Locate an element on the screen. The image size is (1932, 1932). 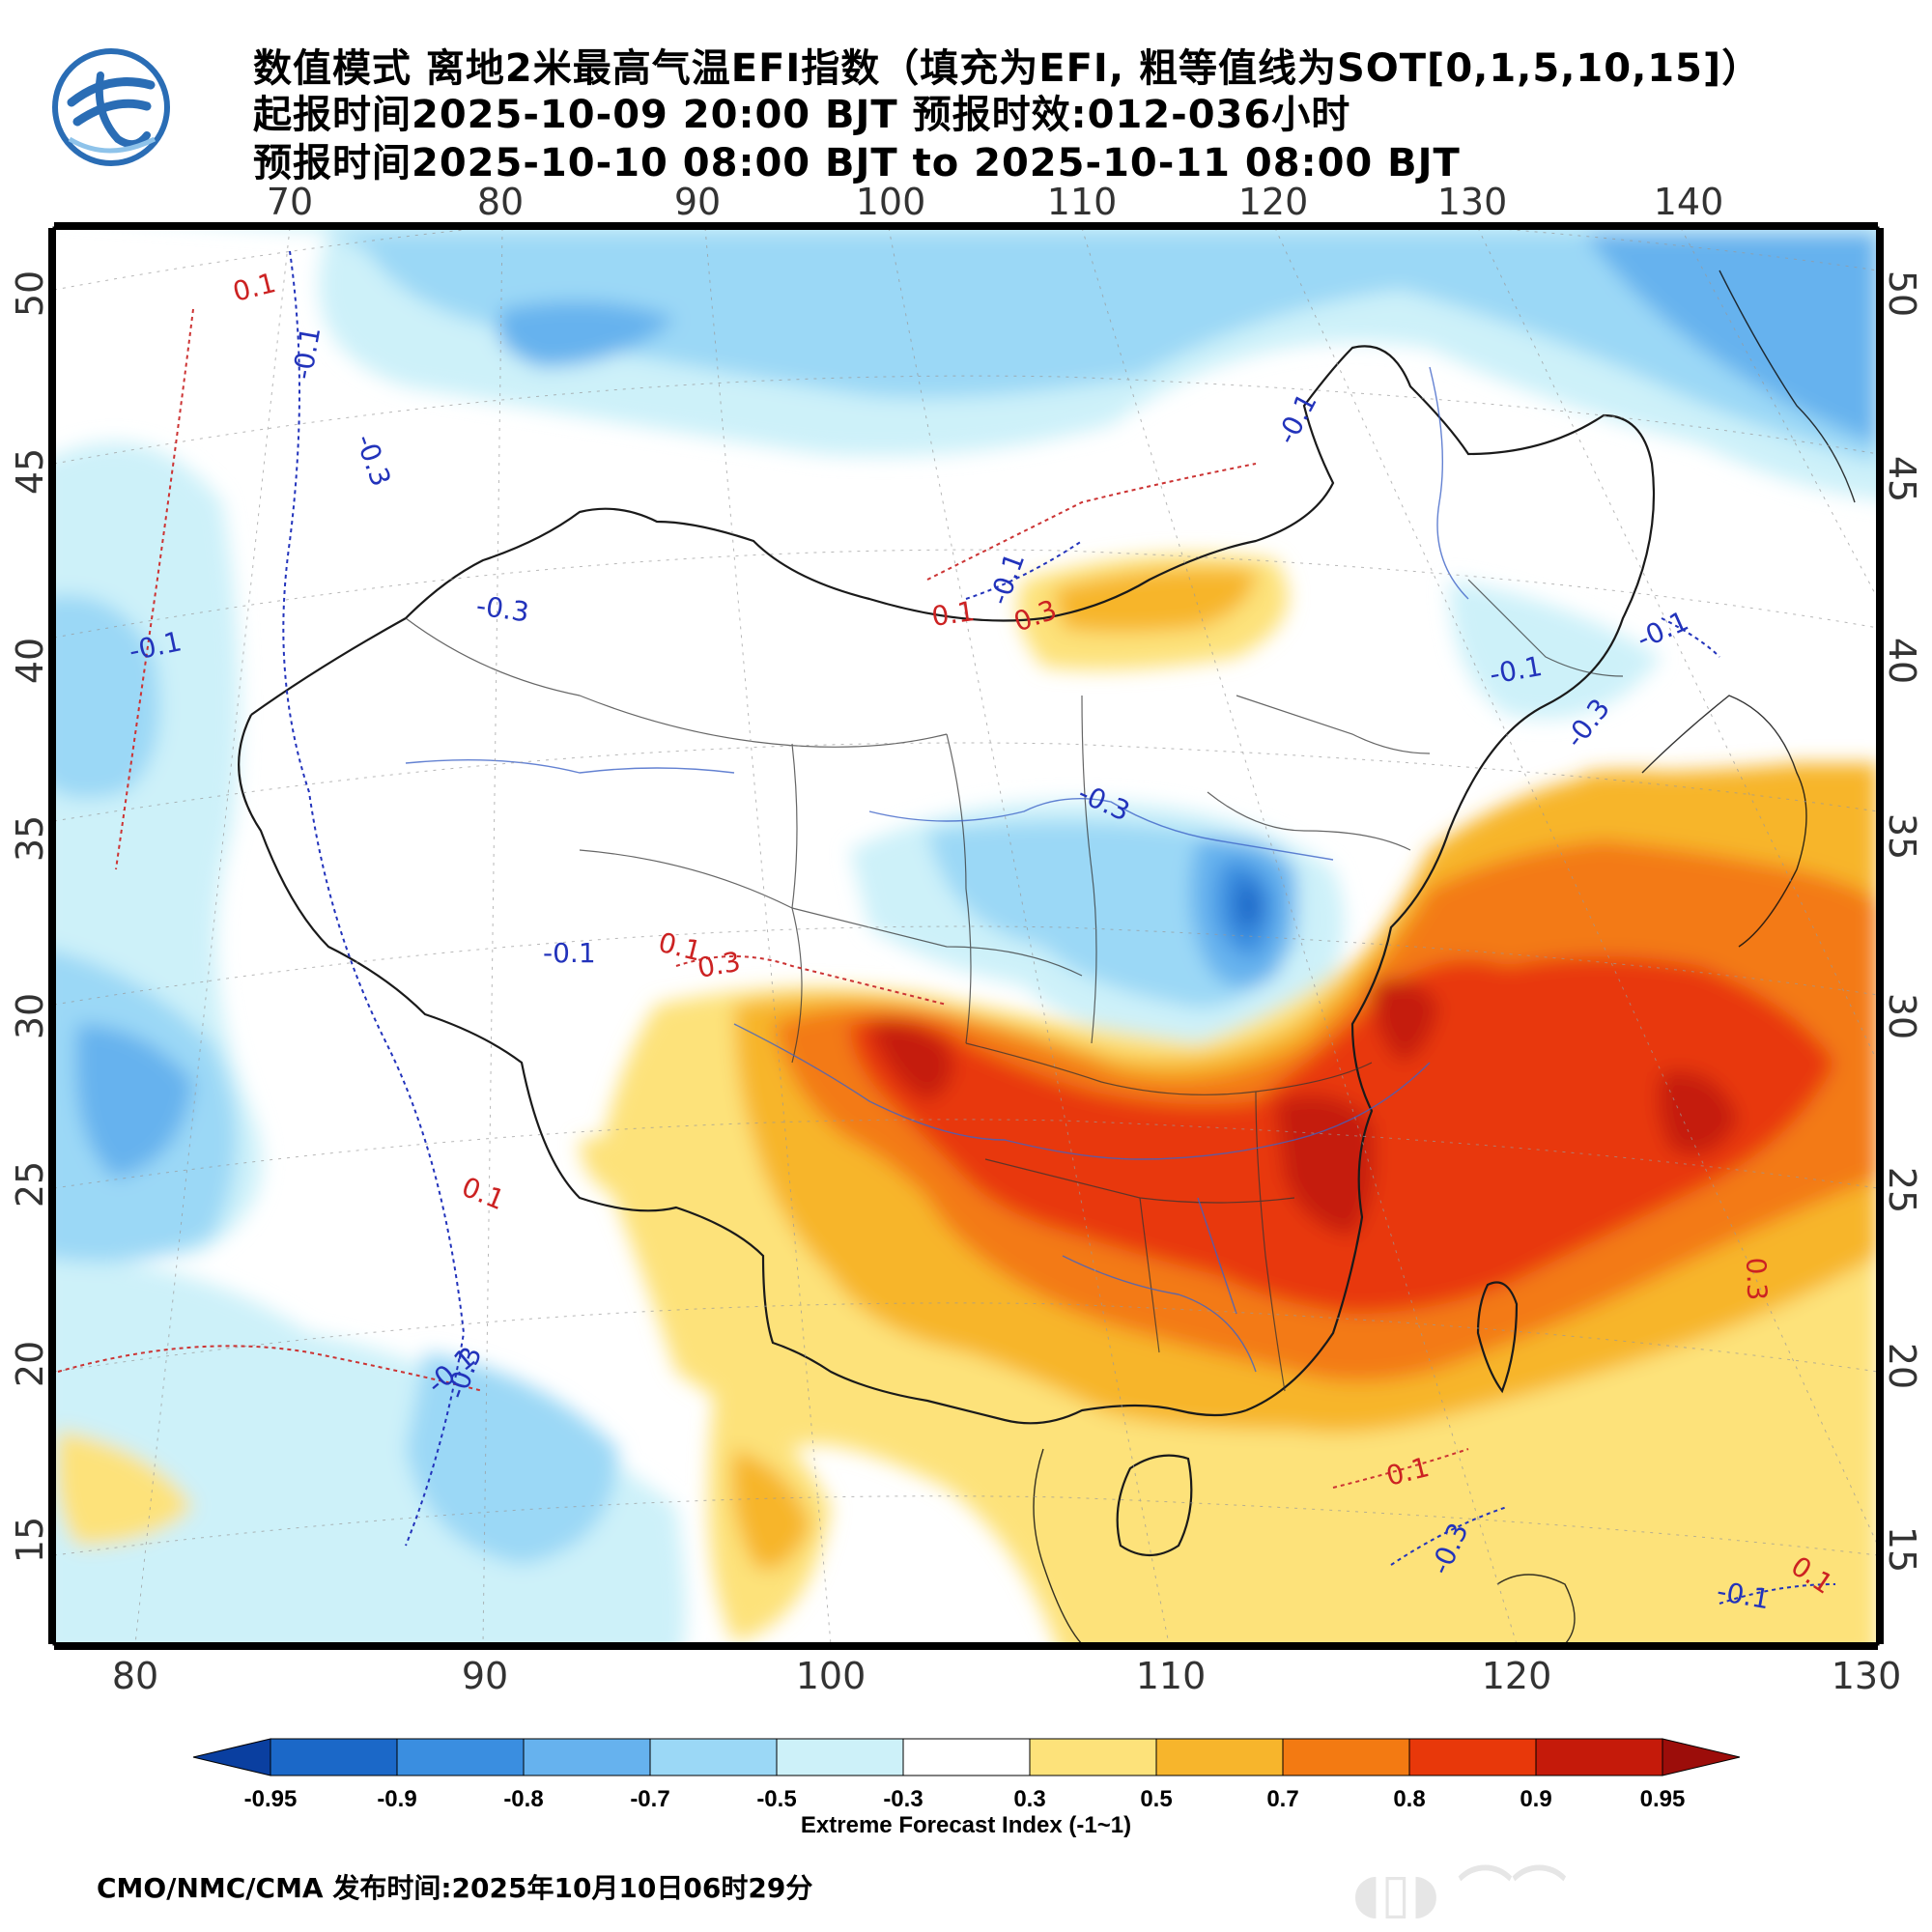
lon-labels-bottom: 80 90 100 110 120 130 is located at coordinates (1006, 1676).